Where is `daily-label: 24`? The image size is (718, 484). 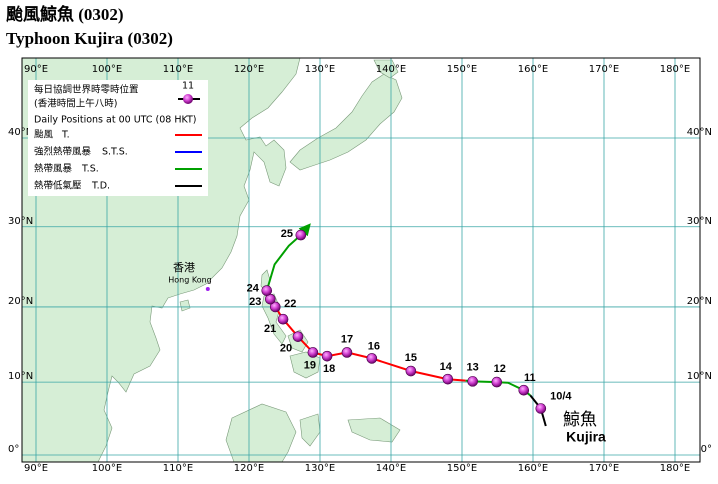
daily-label: 24 is located at coordinates (253, 289).